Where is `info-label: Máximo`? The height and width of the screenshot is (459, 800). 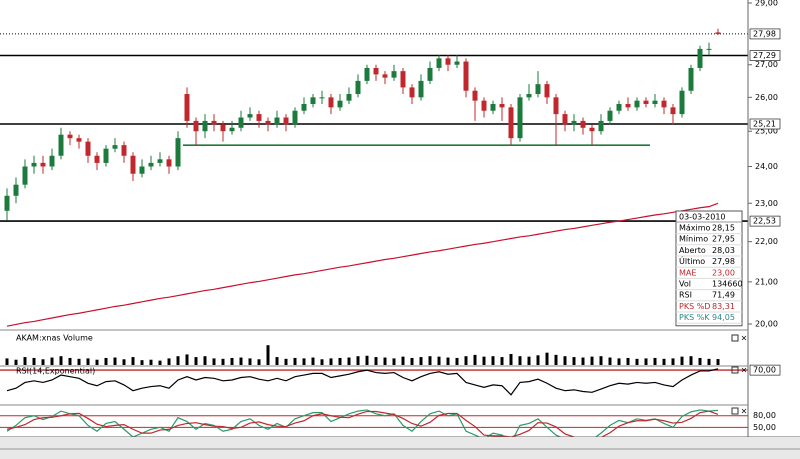
info-label: Máximo is located at coordinates (695, 228).